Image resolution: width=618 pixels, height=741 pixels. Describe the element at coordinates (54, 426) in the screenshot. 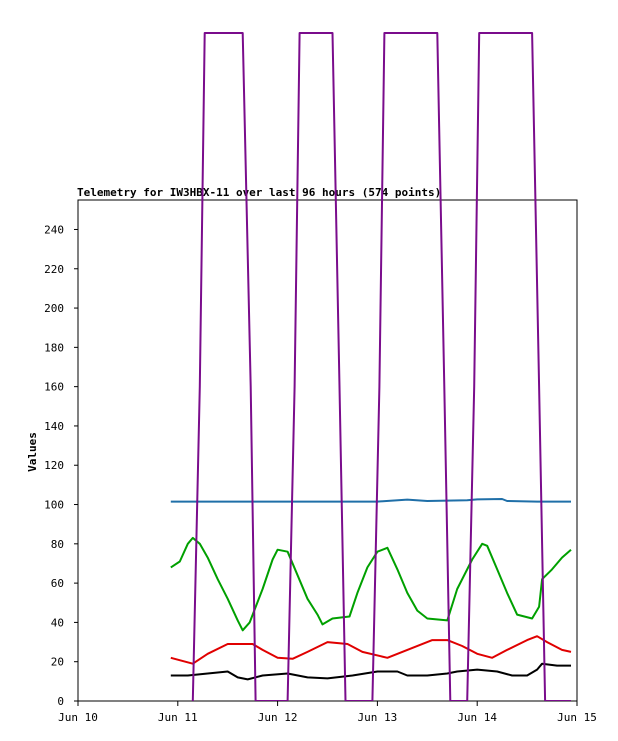

I see `y-tick-label: 140` at that location.